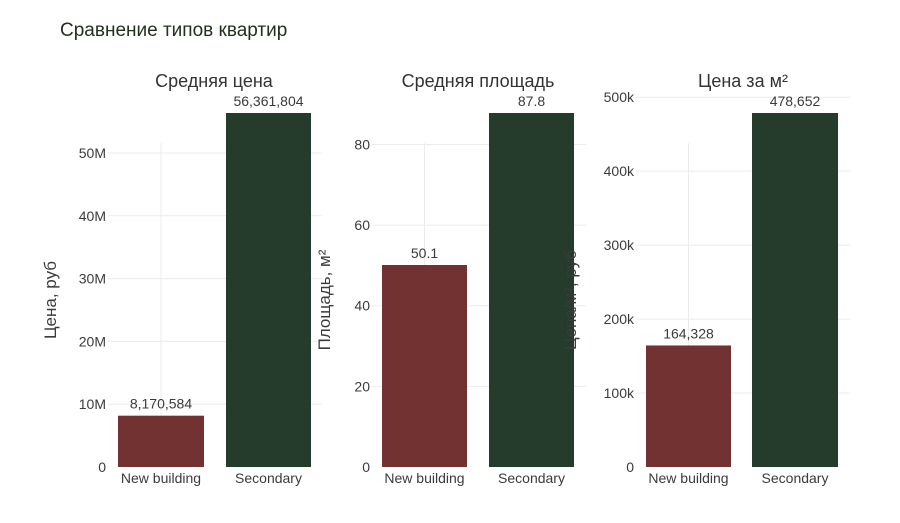  Describe the element at coordinates (478, 81) in the screenshot. I see `subplot-title: Средняя площадь` at that location.